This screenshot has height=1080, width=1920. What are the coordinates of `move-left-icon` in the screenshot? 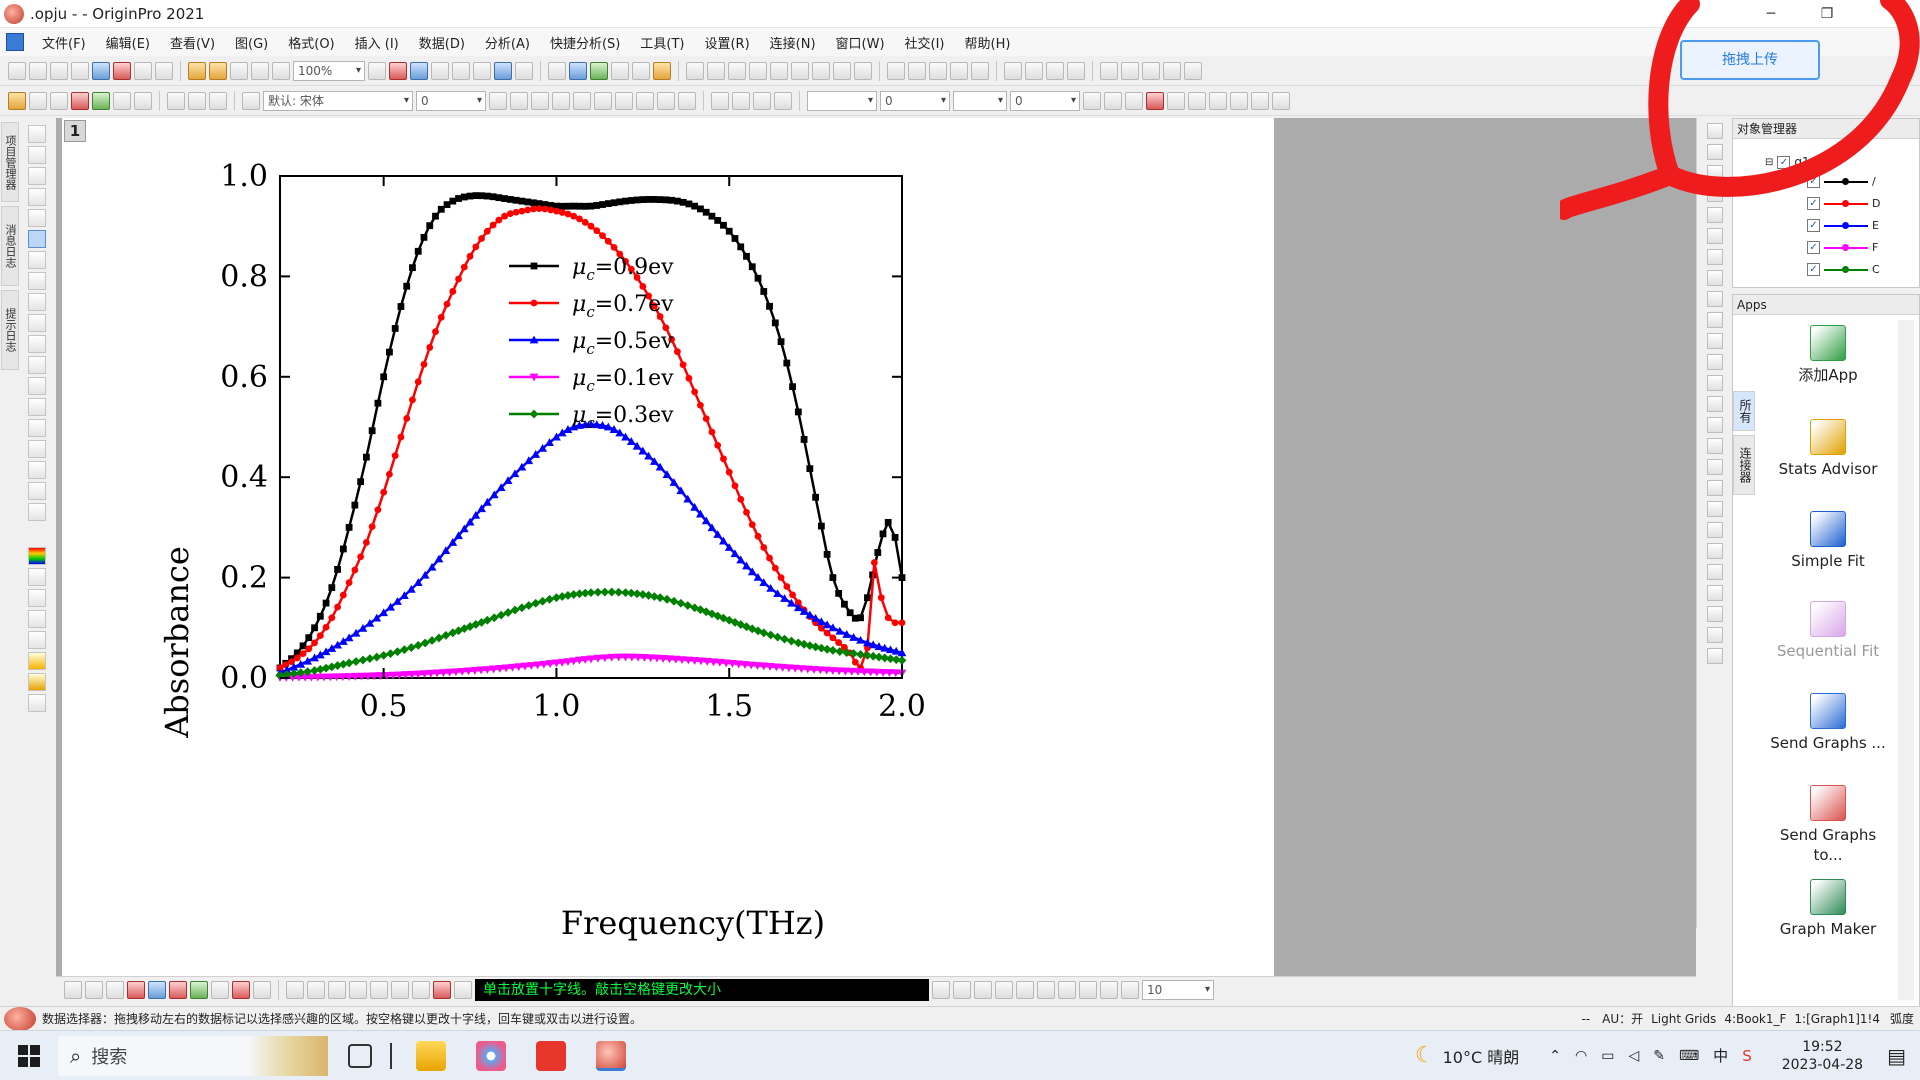 It's located at (1151, 70).